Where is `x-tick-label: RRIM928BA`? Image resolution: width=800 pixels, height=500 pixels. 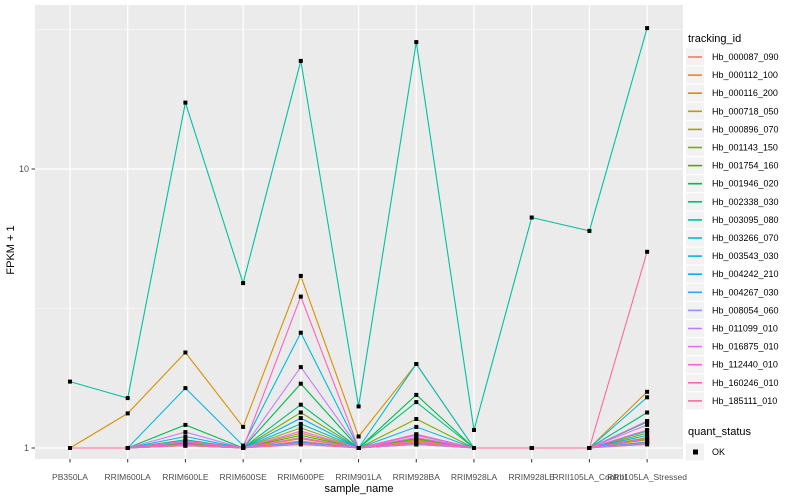
x-tick-label: RRIM928BA is located at coordinates (417, 477).